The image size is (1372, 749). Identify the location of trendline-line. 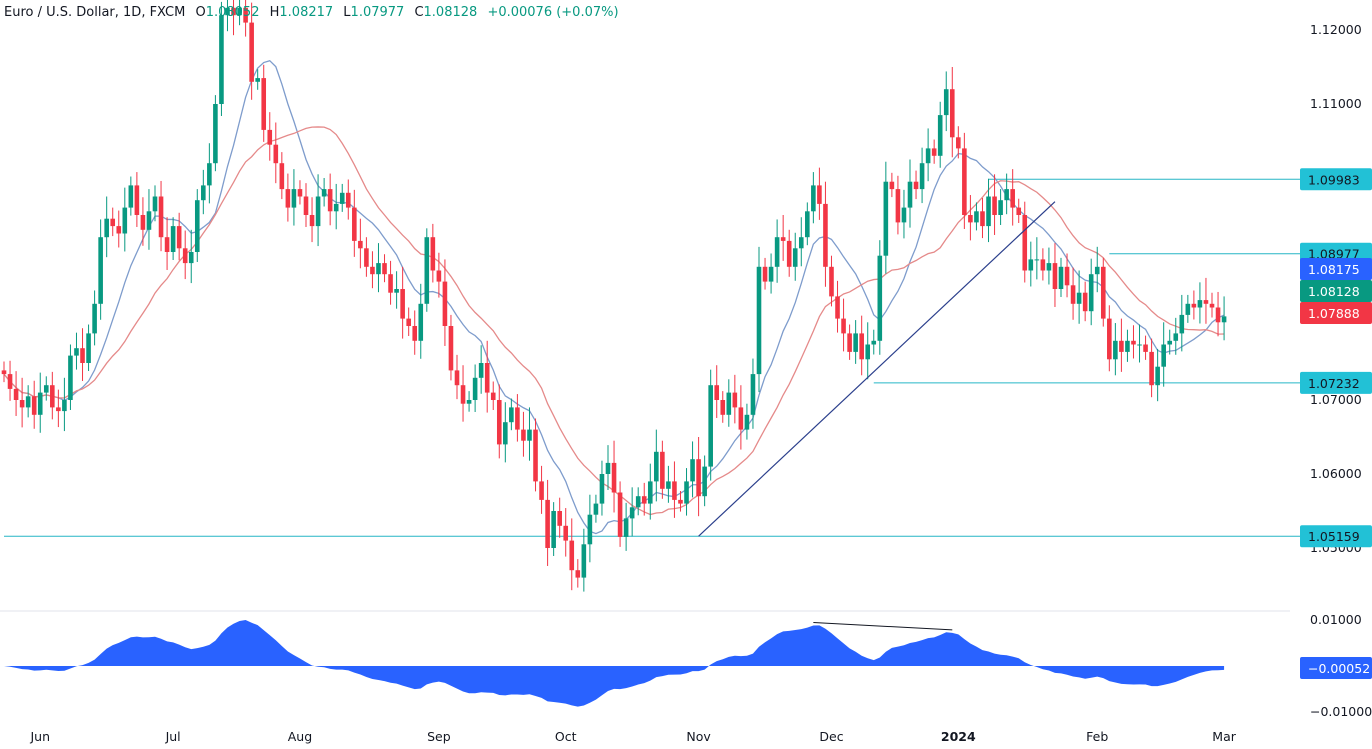
(877, 369).